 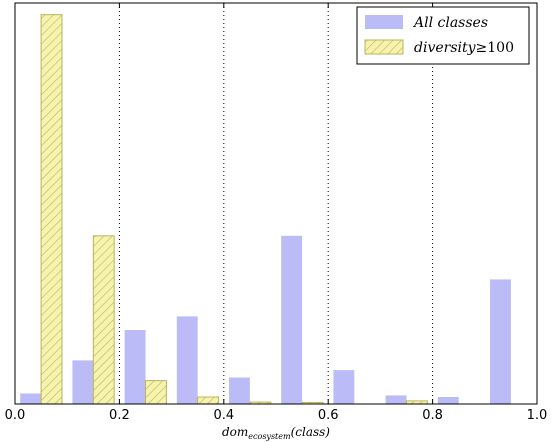 What do you see at coordinates (432, 415) in the screenshot?
I see `x-tick-label-4: 0.8` at bounding box center [432, 415].